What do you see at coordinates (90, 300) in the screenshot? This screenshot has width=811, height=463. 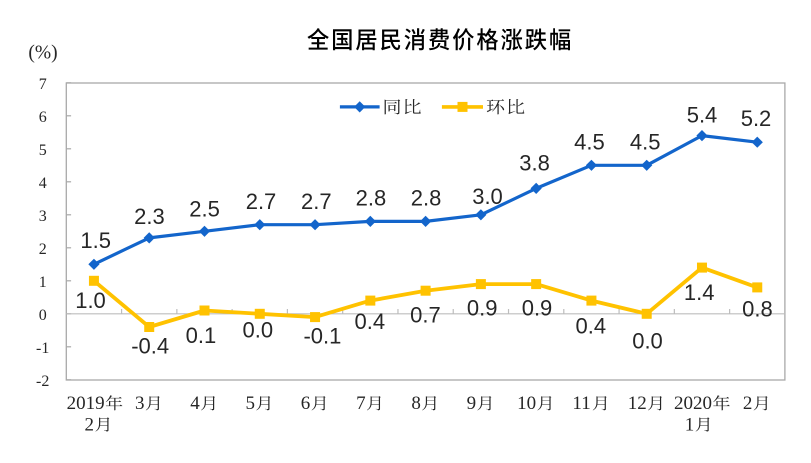 I see `svg-text: 1.0` at bounding box center [90, 300].